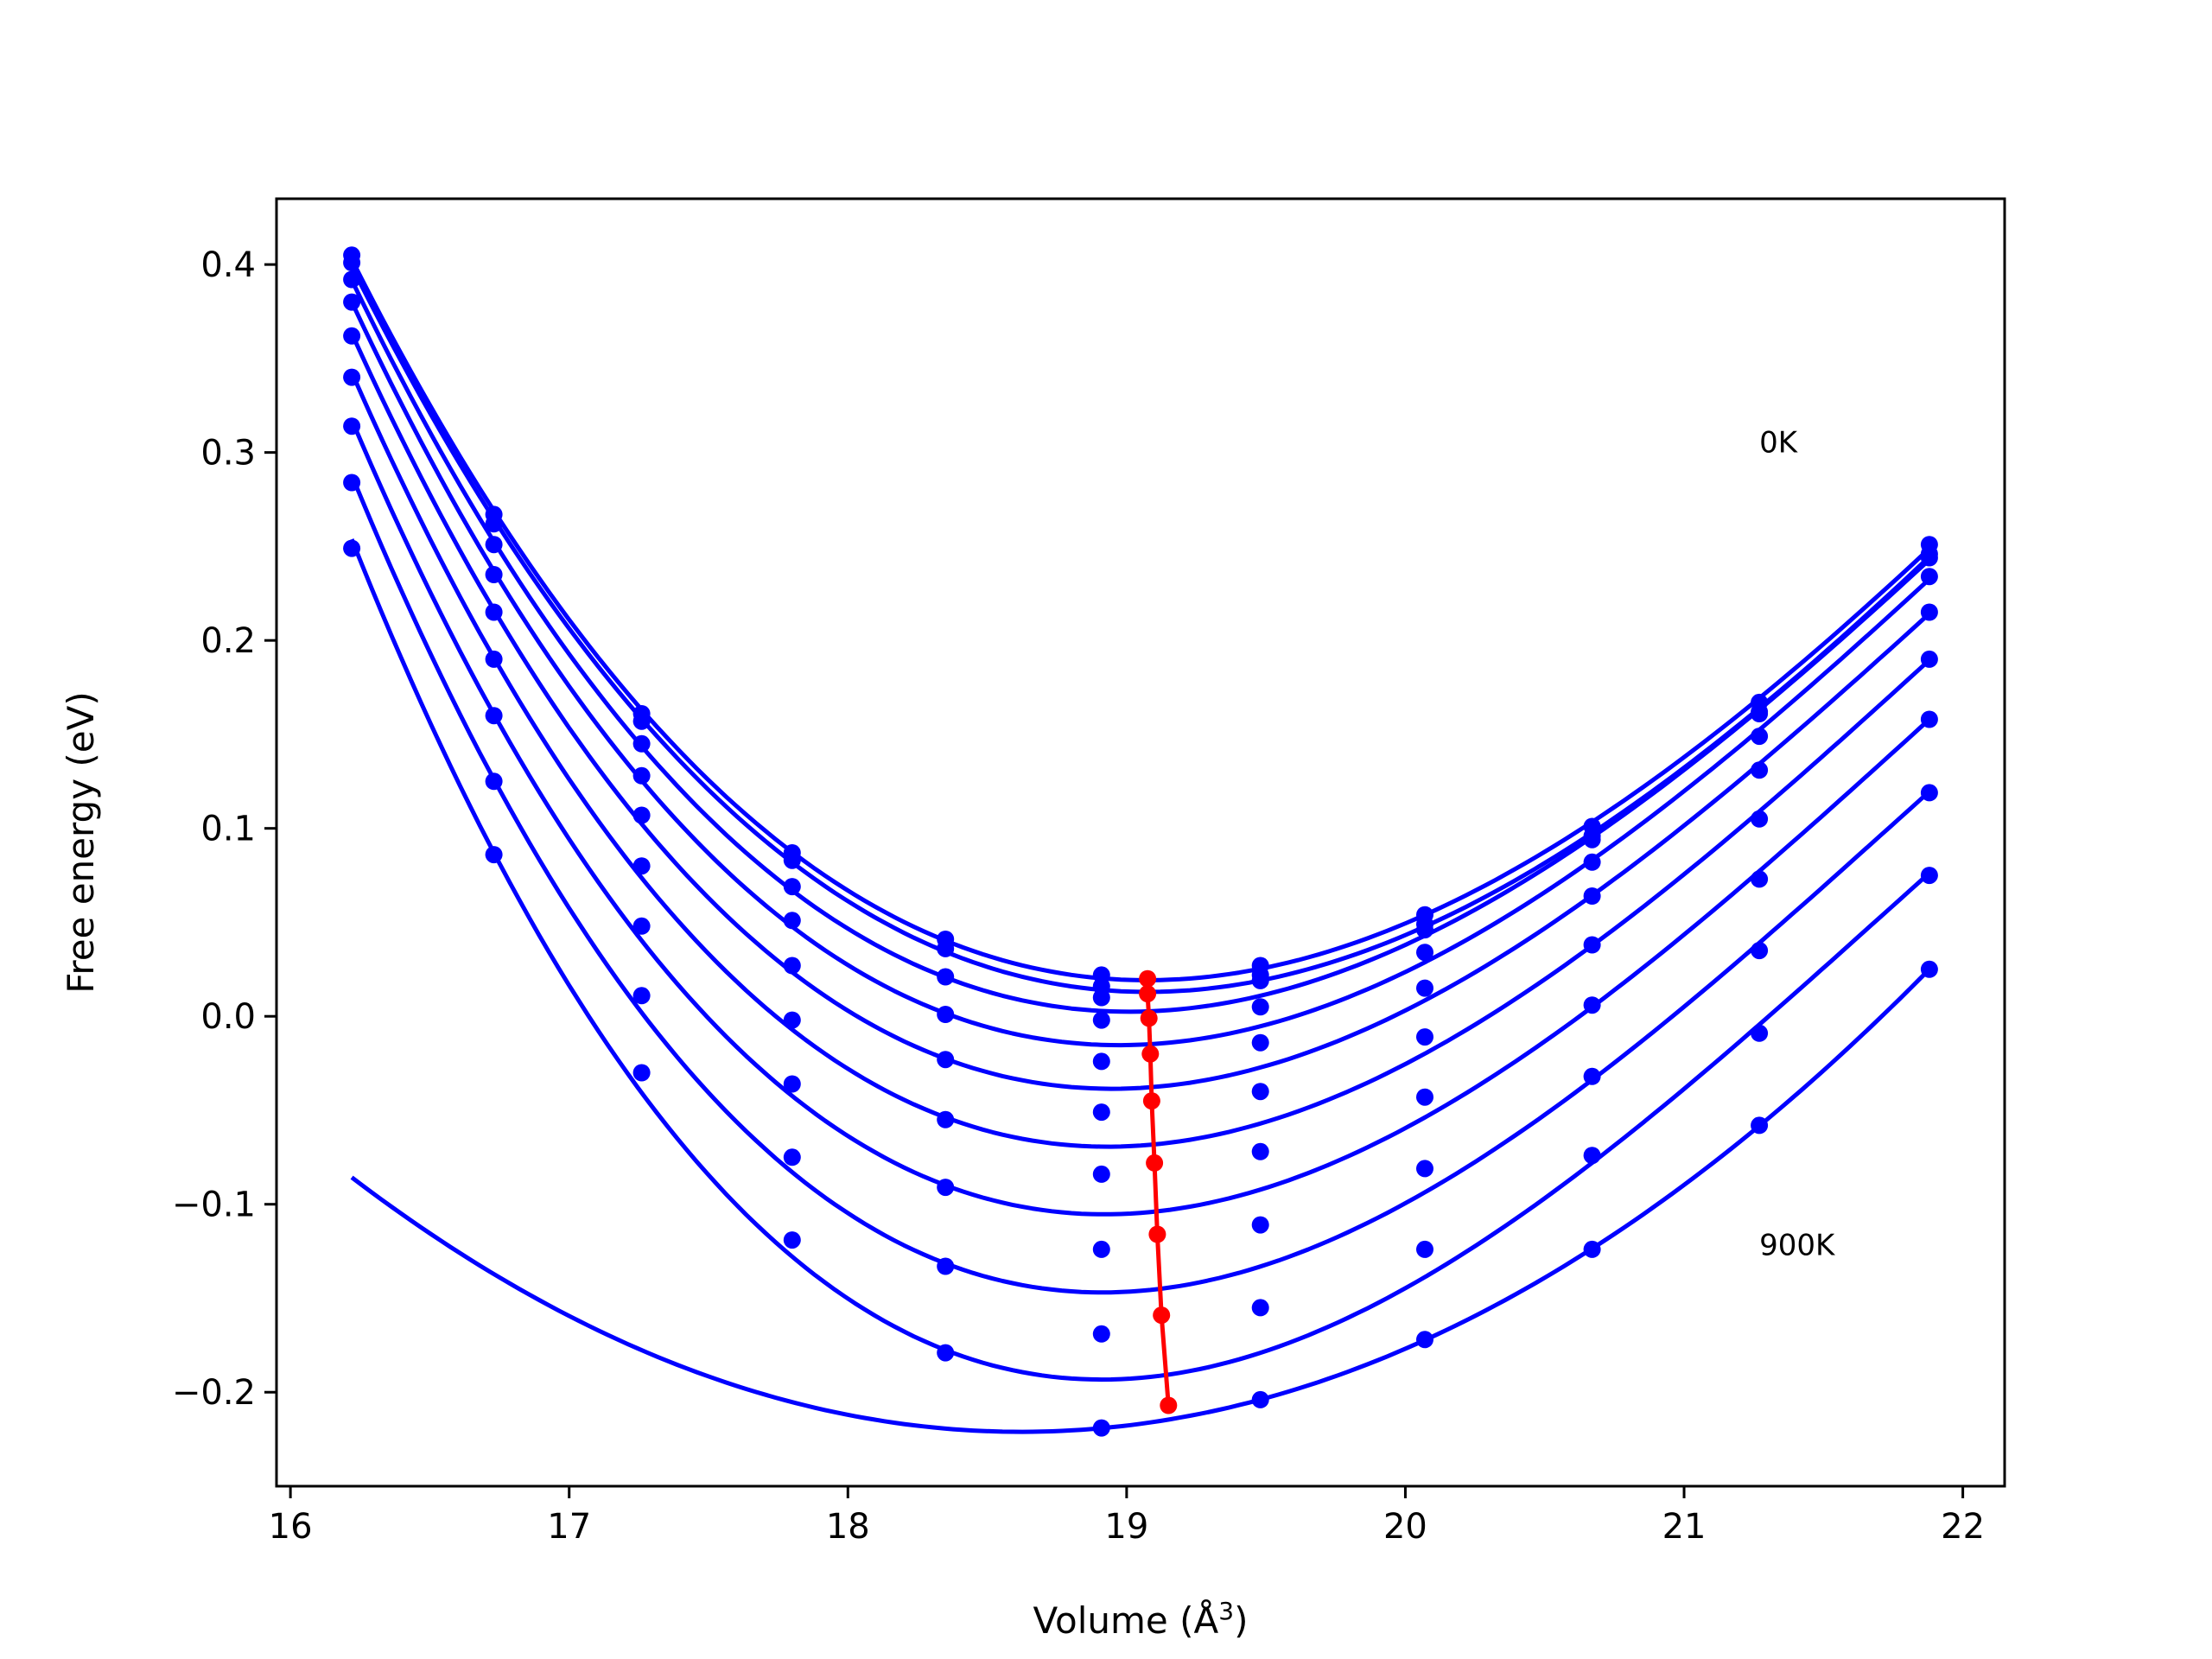 This screenshot has width=2212, height=1659. What do you see at coordinates (569, 1527) in the screenshot?
I see `x-tick-label: 17` at bounding box center [569, 1527].